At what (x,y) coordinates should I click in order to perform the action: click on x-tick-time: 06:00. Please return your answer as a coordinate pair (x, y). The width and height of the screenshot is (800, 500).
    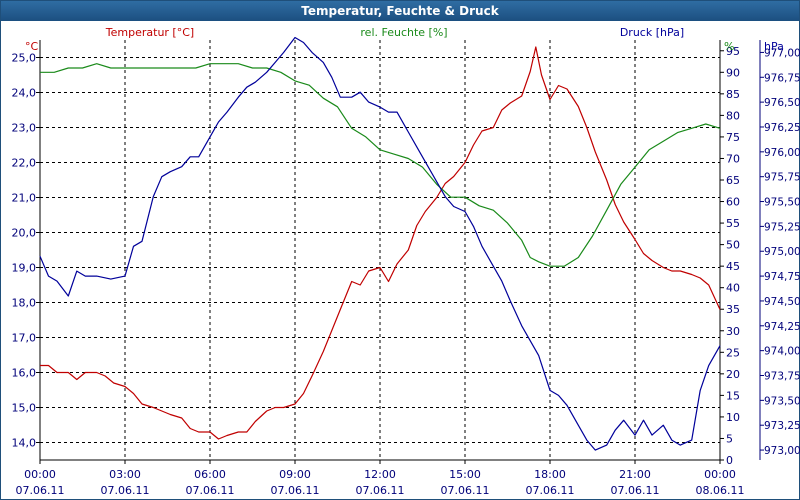
    Looking at the image, I should click on (210, 474).